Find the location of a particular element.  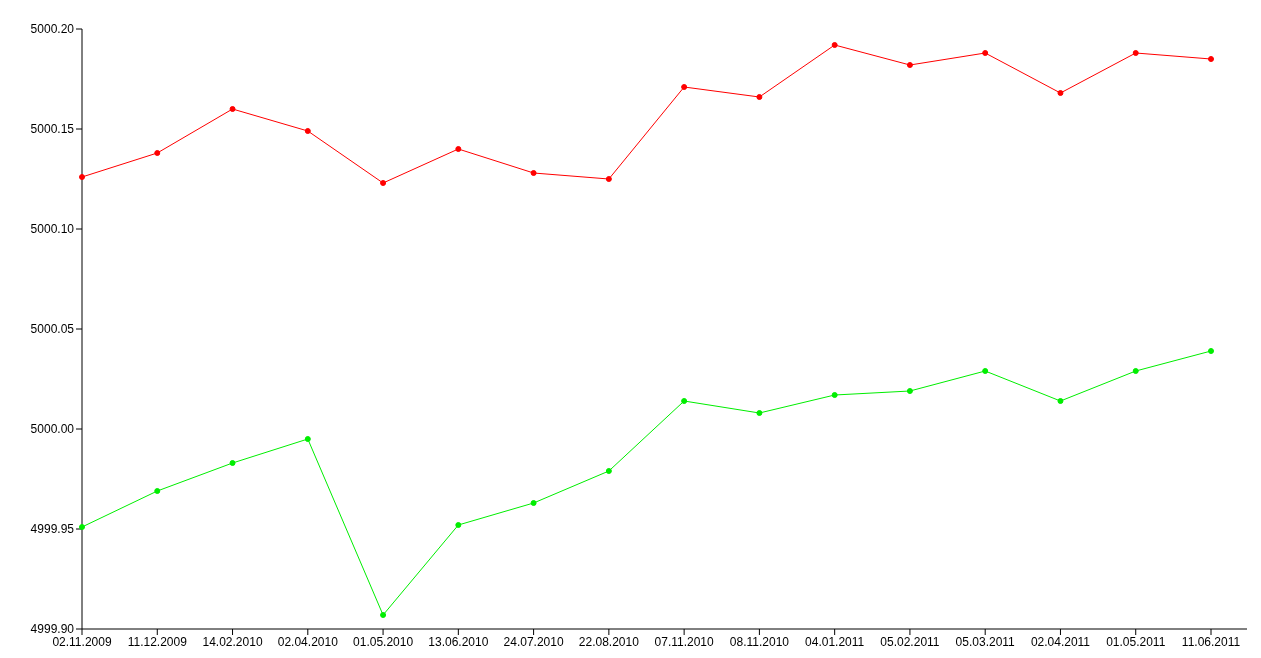

x-tick-label: 07.11.2010 is located at coordinates (684, 641).